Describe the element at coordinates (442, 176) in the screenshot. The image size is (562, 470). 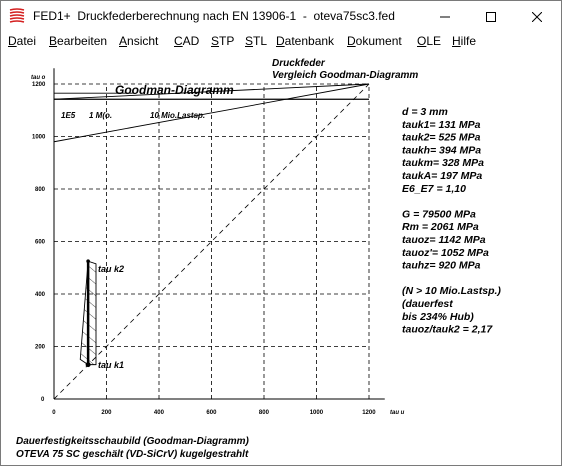
I see `param-line: taukA= 197 MPa` at that location.